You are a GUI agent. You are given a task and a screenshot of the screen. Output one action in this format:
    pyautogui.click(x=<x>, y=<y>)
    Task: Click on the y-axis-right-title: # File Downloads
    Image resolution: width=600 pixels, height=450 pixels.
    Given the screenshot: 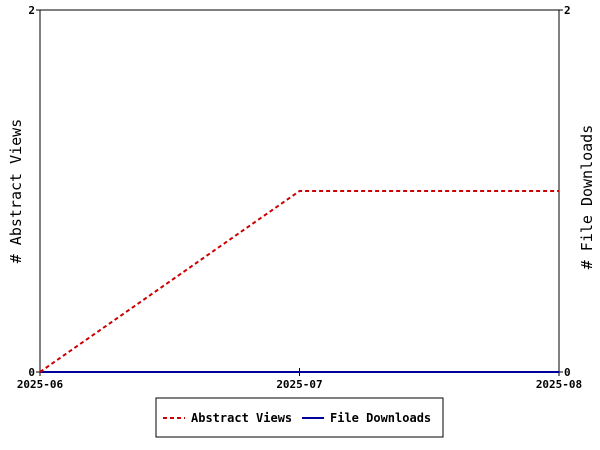 What is the action you would take?
    pyautogui.click(x=587, y=197)
    